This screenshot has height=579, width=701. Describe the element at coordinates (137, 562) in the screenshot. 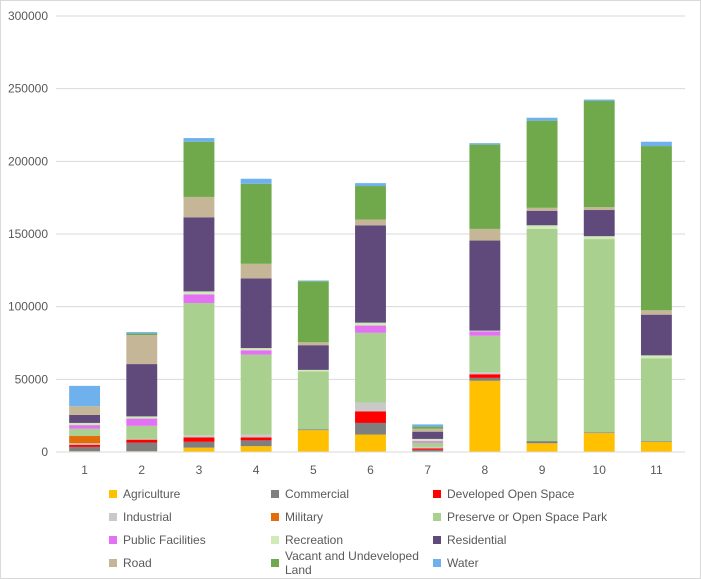

I see `legend-label: Road` at that location.